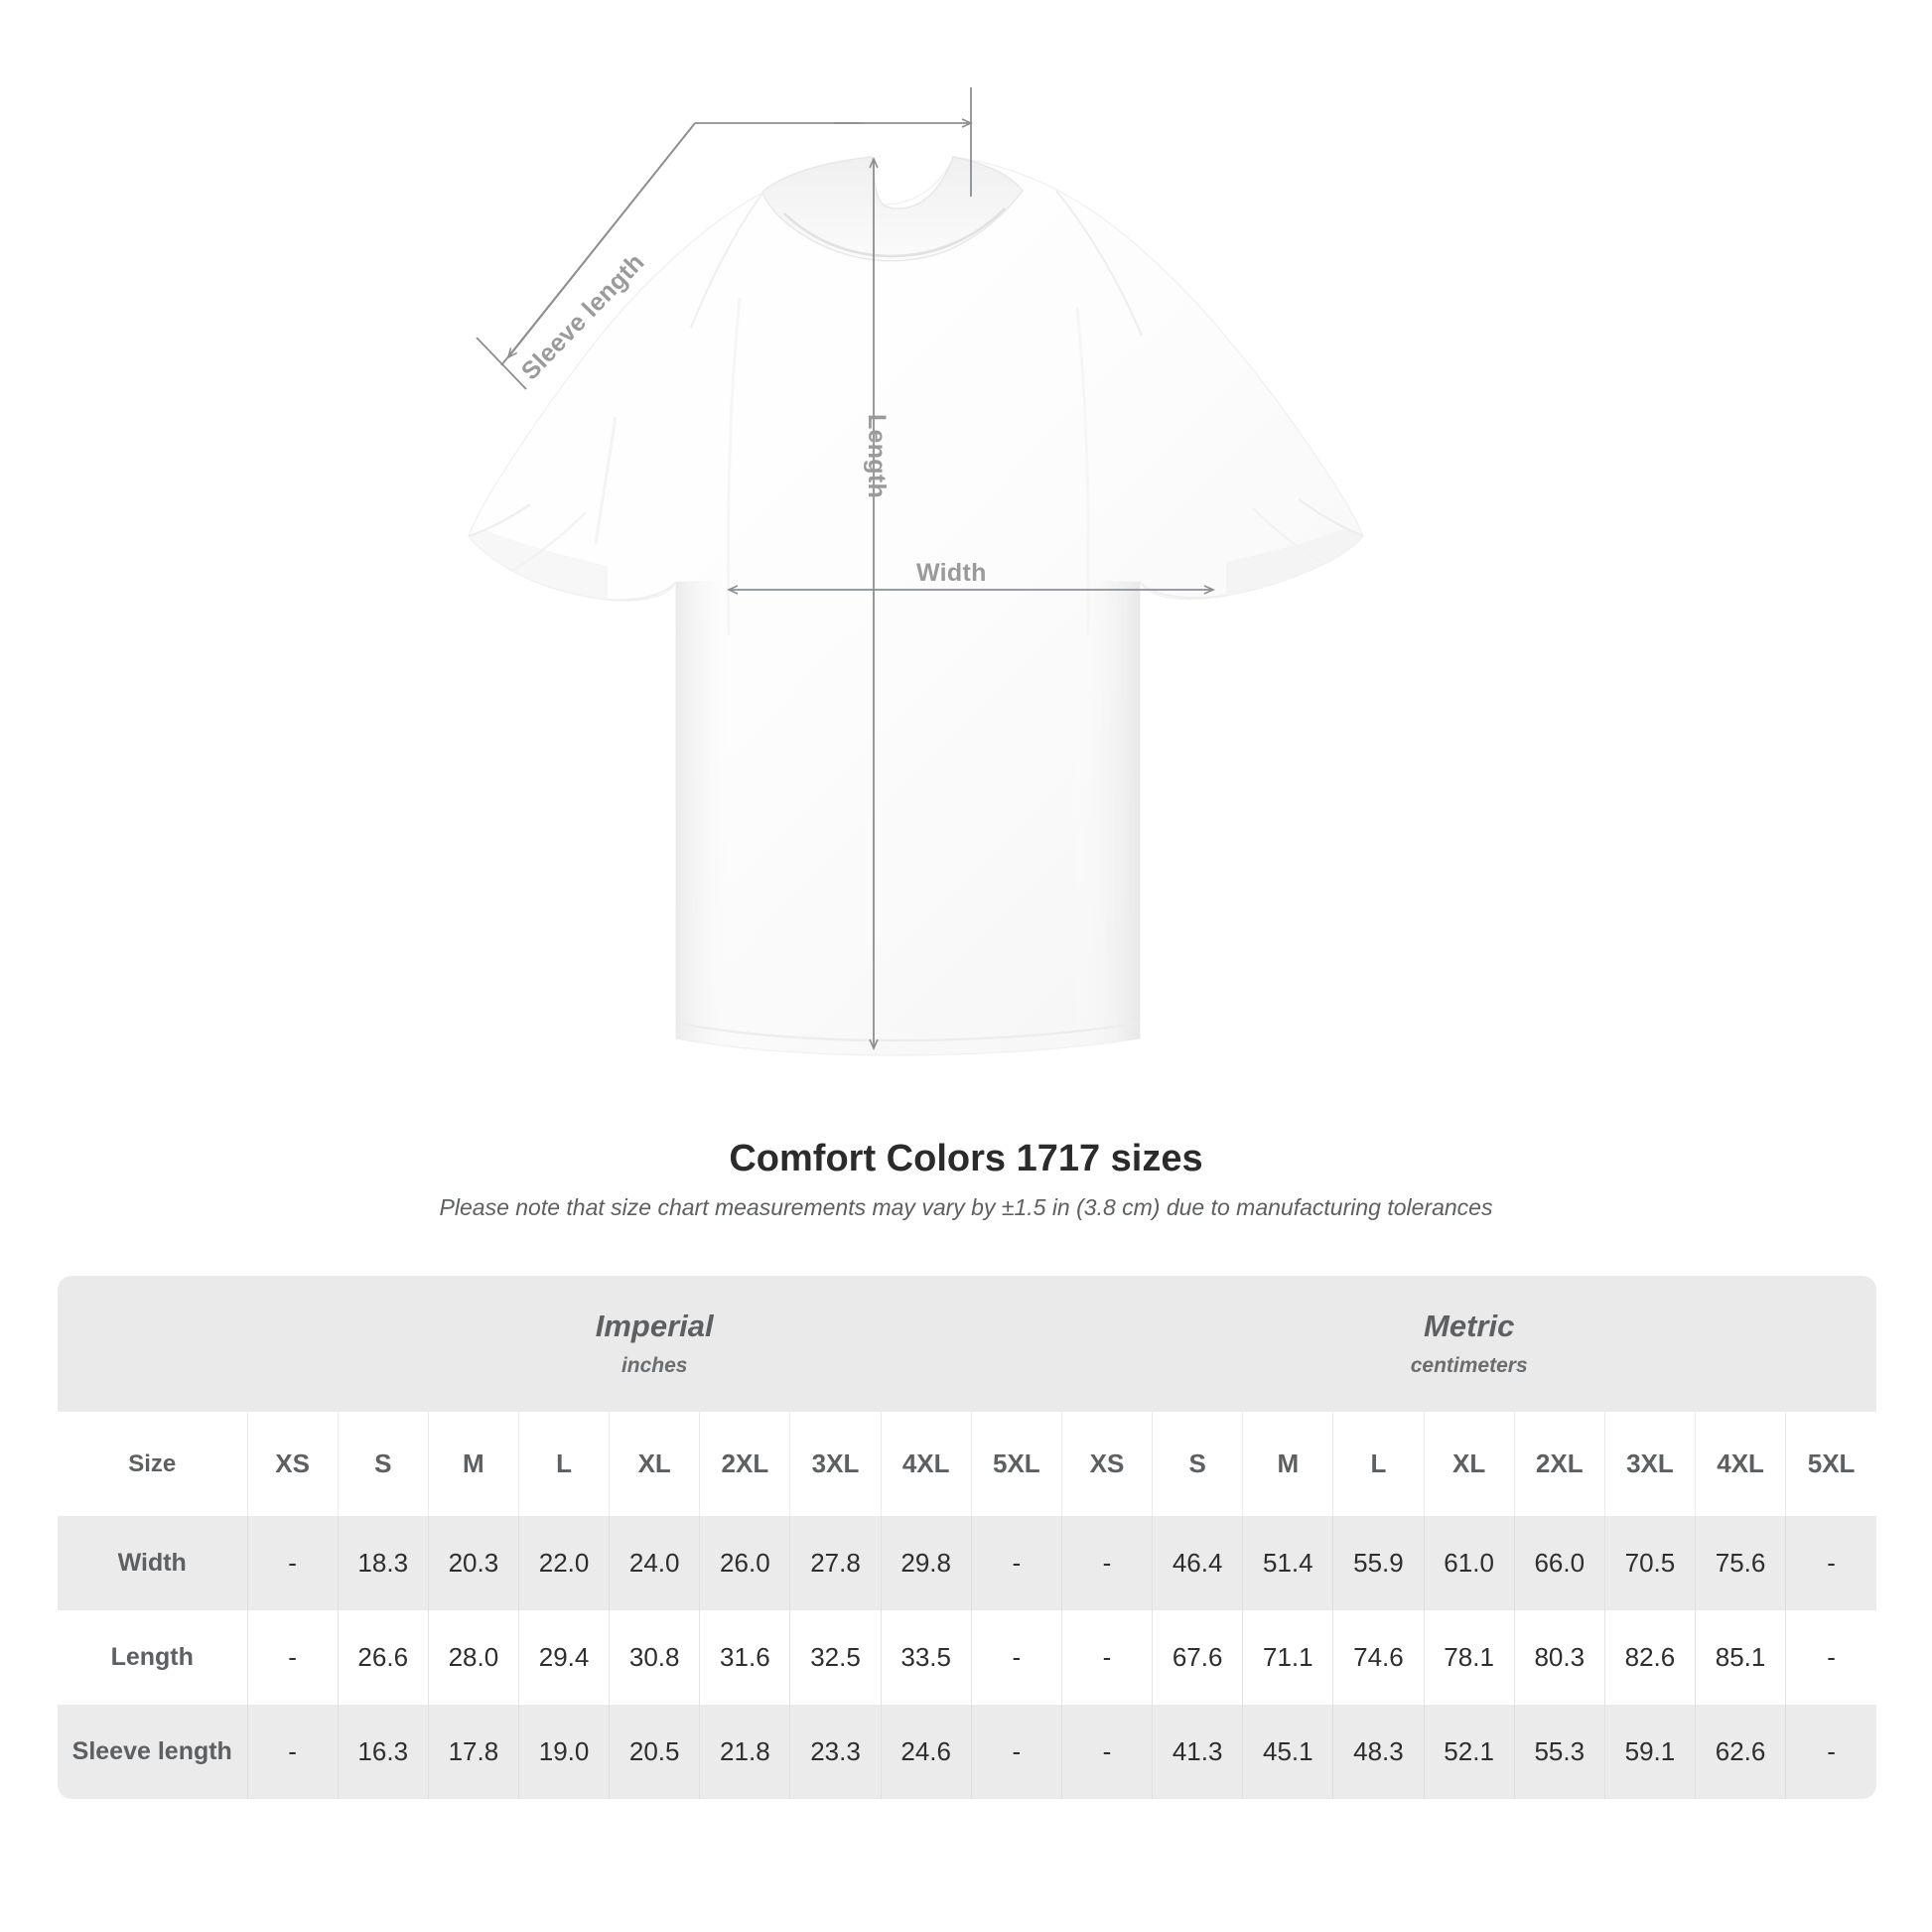  I want to click on column-header-metric-4xl: 4XL, so click(1741, 1464).